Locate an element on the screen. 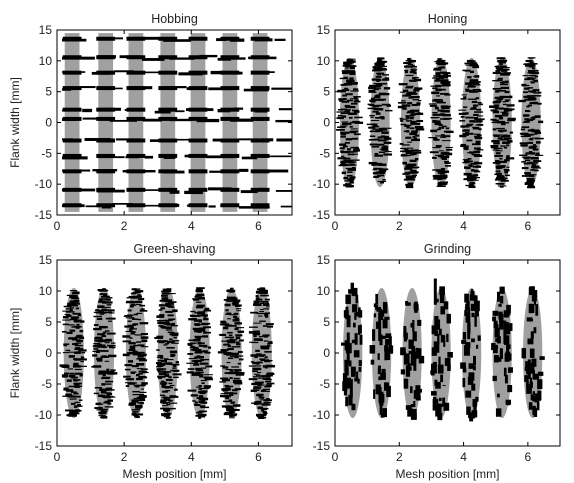 The height and width of the screenshot is (483, 574). contact-streak is located at coordinates (410, 368).